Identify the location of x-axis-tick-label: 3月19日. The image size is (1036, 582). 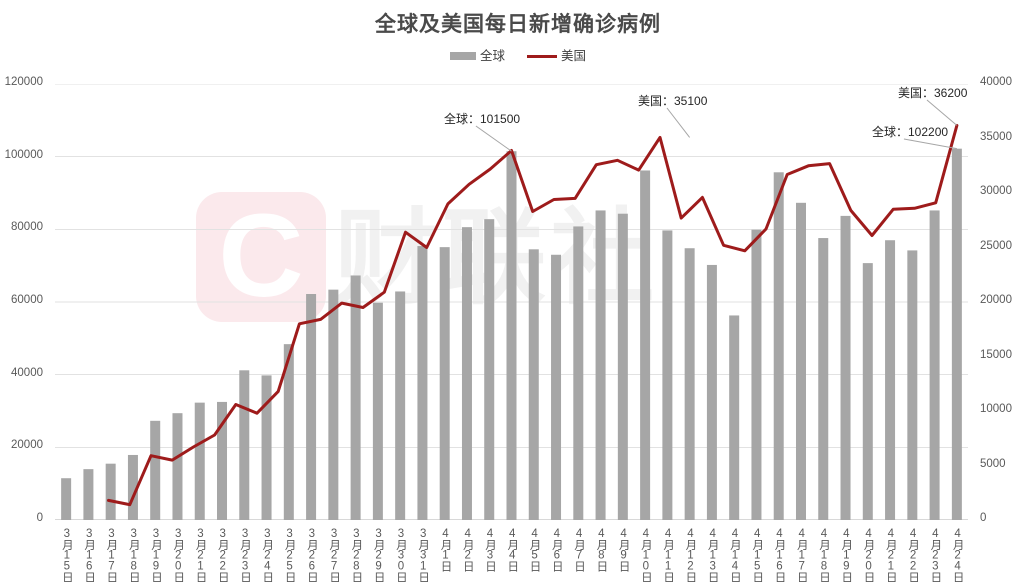
(155, 555).